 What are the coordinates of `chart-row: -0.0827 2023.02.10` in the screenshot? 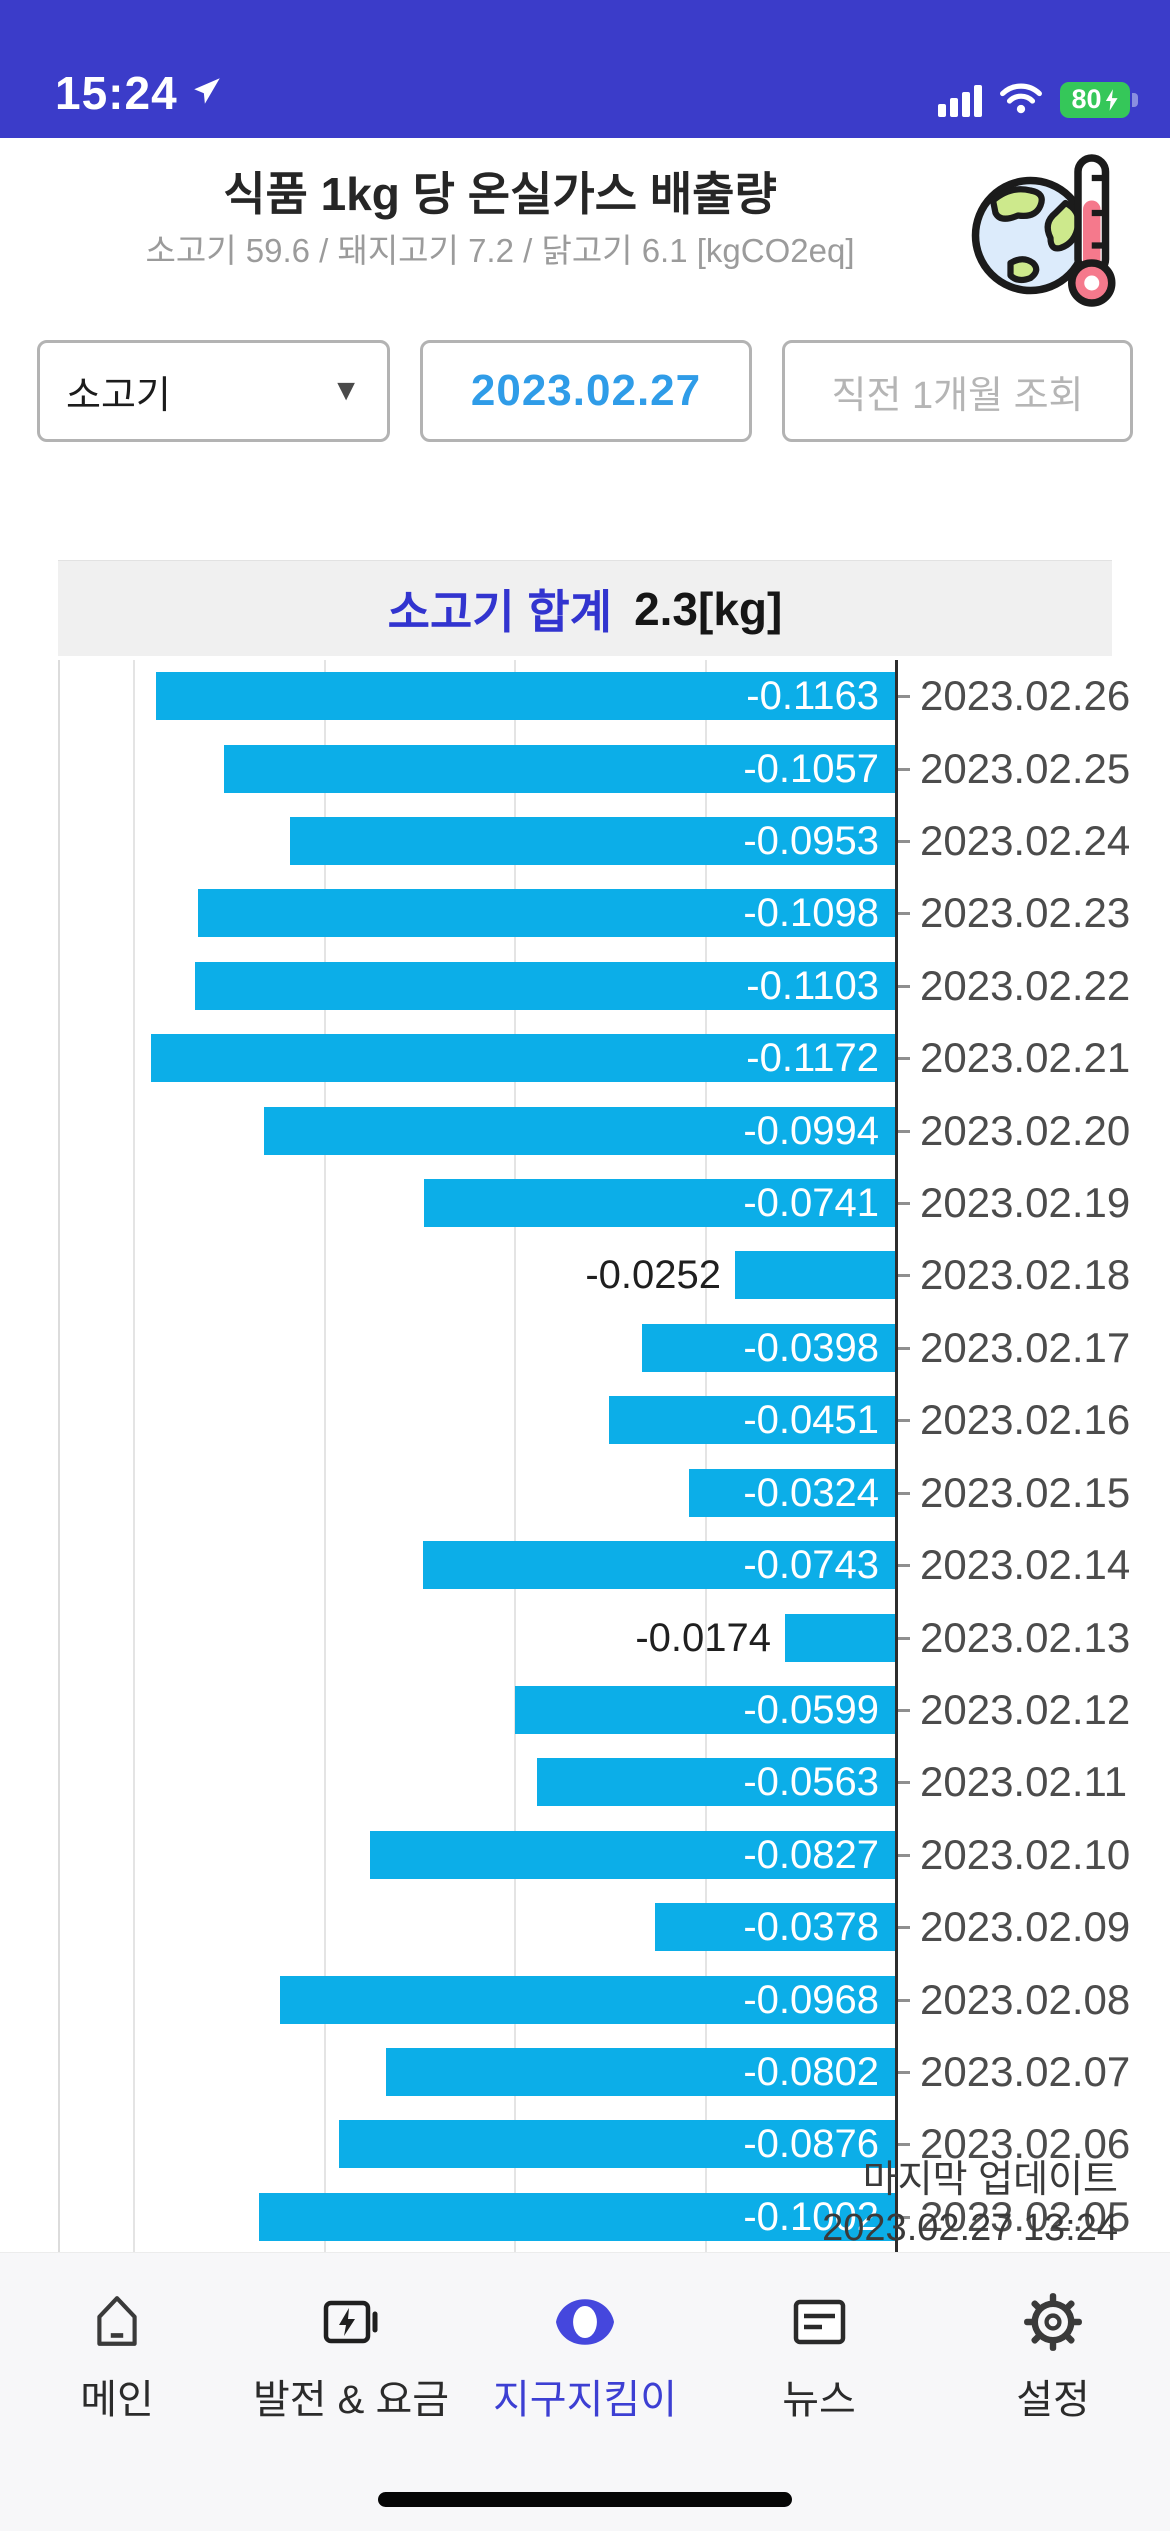 It's located at (594, 1855).